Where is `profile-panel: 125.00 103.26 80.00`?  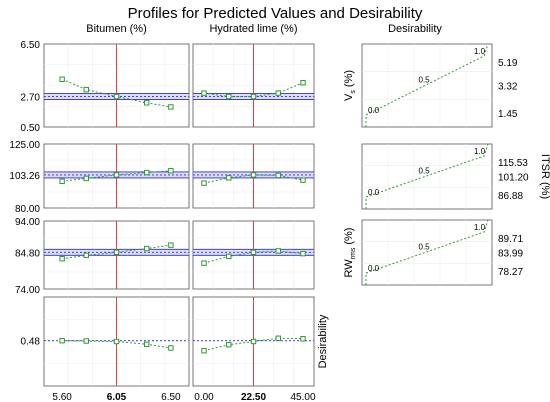 profile-panel: 125.00 103.26 80.00 is located at coordinates (99, 177).